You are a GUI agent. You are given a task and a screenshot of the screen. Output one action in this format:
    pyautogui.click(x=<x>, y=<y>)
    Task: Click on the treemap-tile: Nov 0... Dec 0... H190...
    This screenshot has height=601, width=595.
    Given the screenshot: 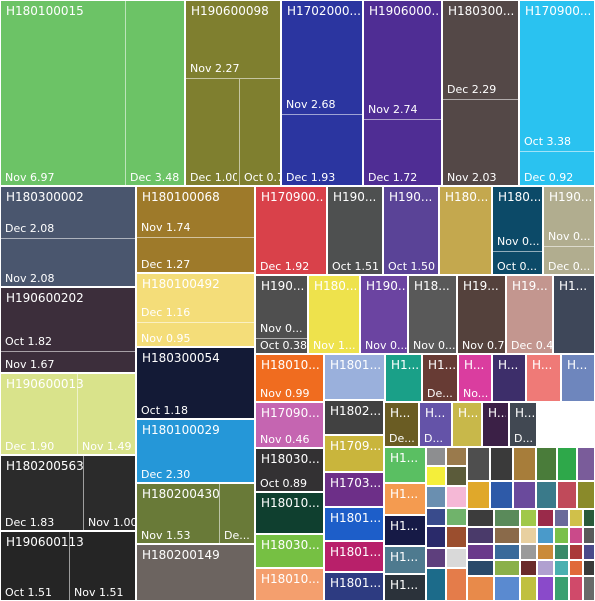 What is the action you would take?
    pyautogui.click(x=569, y=230)
    